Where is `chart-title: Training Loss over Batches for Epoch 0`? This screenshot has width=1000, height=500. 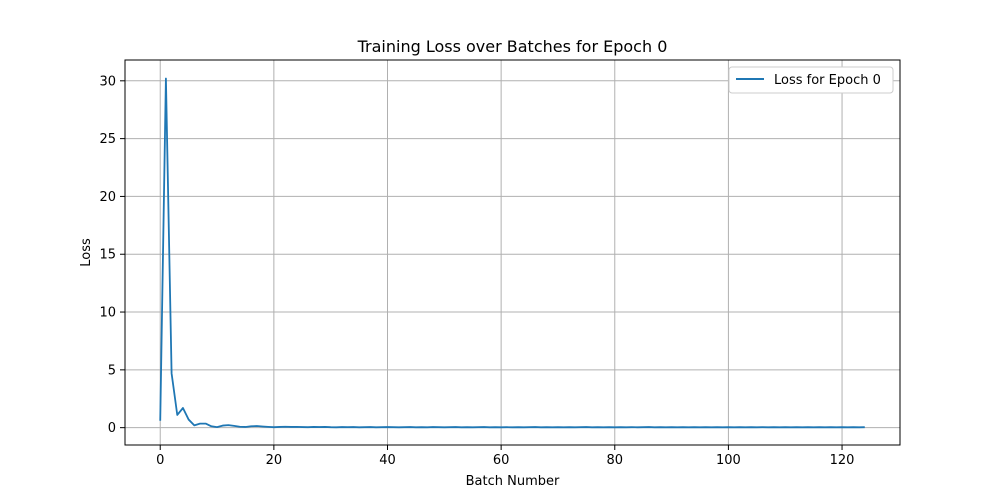
chart-title: Training Loss over Batches for Epoch 0 is located at coordinates (512, 46).